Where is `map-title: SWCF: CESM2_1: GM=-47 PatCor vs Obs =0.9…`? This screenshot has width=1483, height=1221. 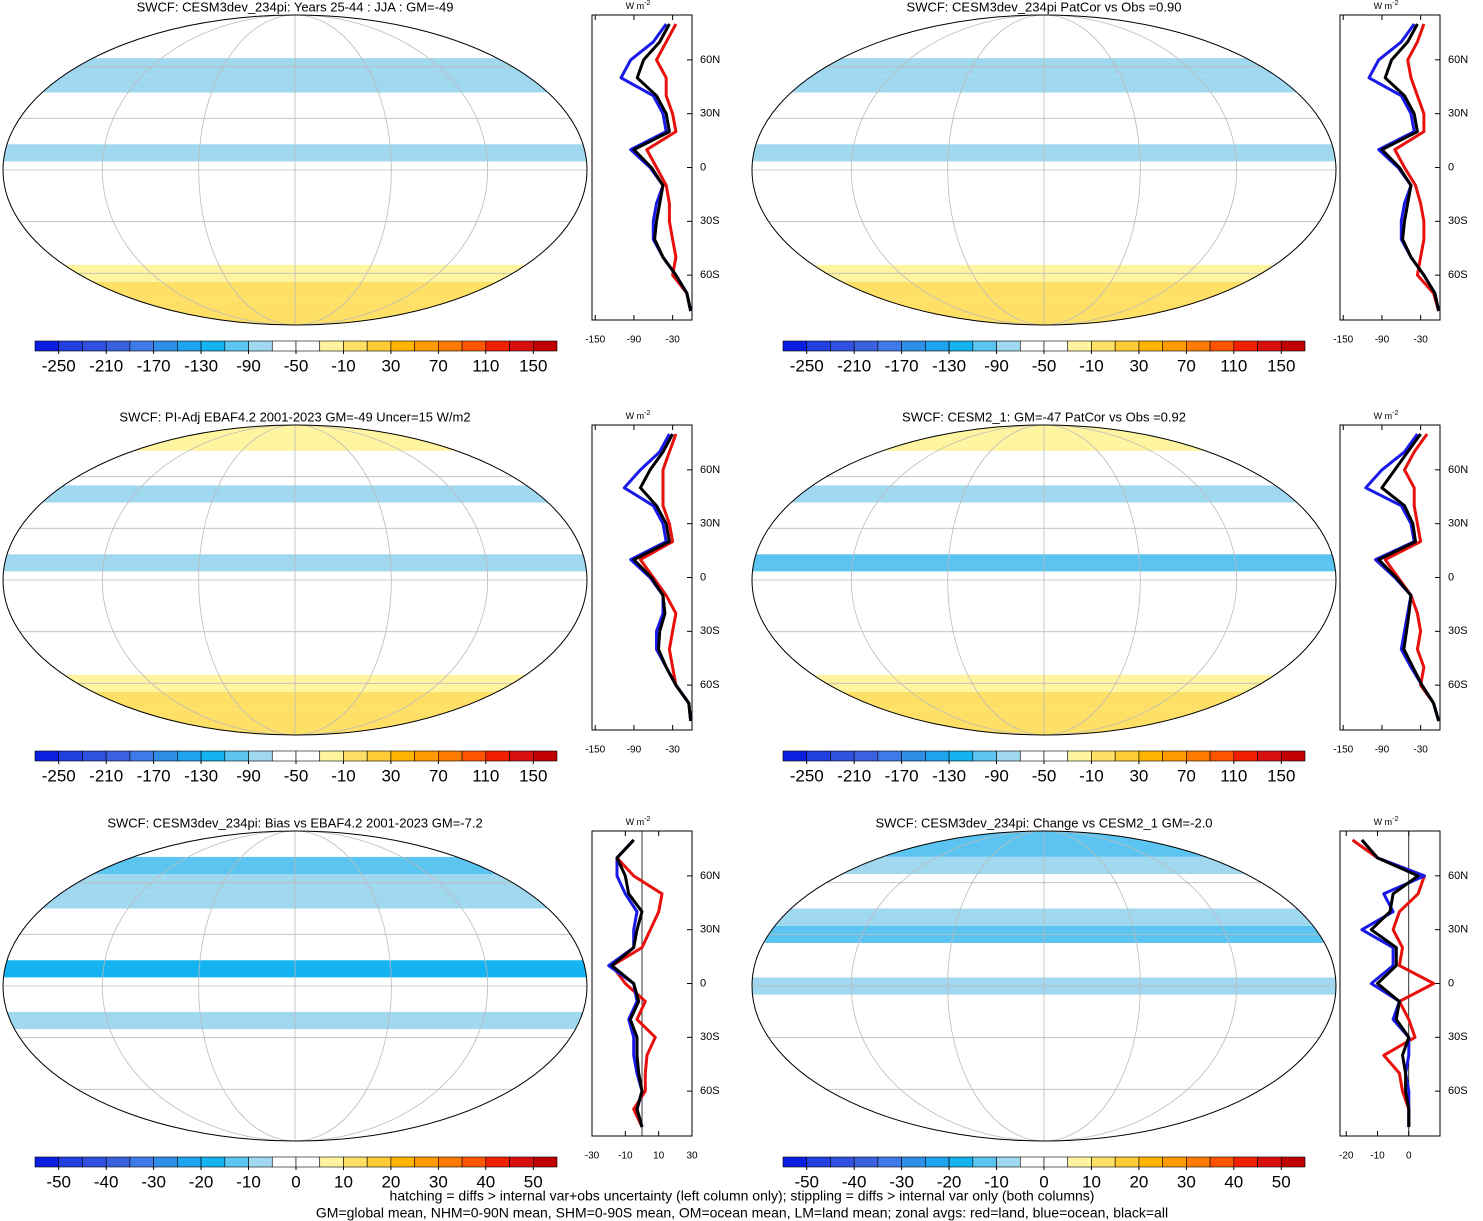 map-title: SWCF: CESM2_1: GM=-47 PatCor vs Obs =0.9… is located at coordinates (1044, 416).